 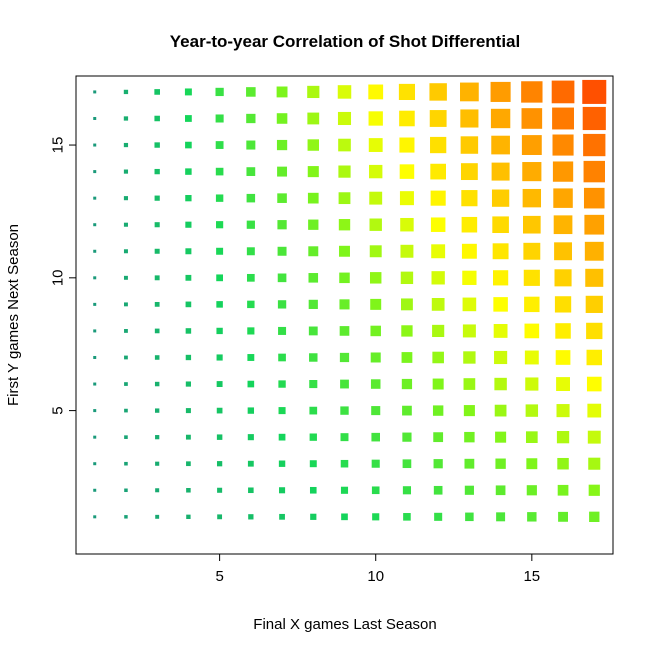 What do you see at coordinates (57, 145) in the screenshot?
I see `y-tick-label: 15` at bounding box center [57, 145].